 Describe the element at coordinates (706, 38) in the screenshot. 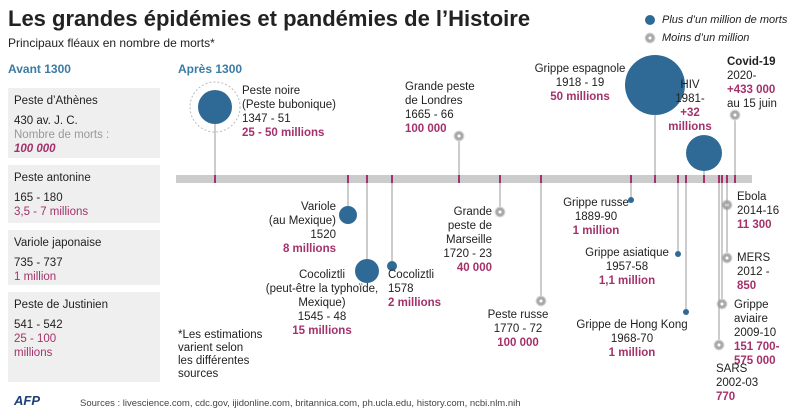

I see `legend-small: Moins d’un million` at that location.